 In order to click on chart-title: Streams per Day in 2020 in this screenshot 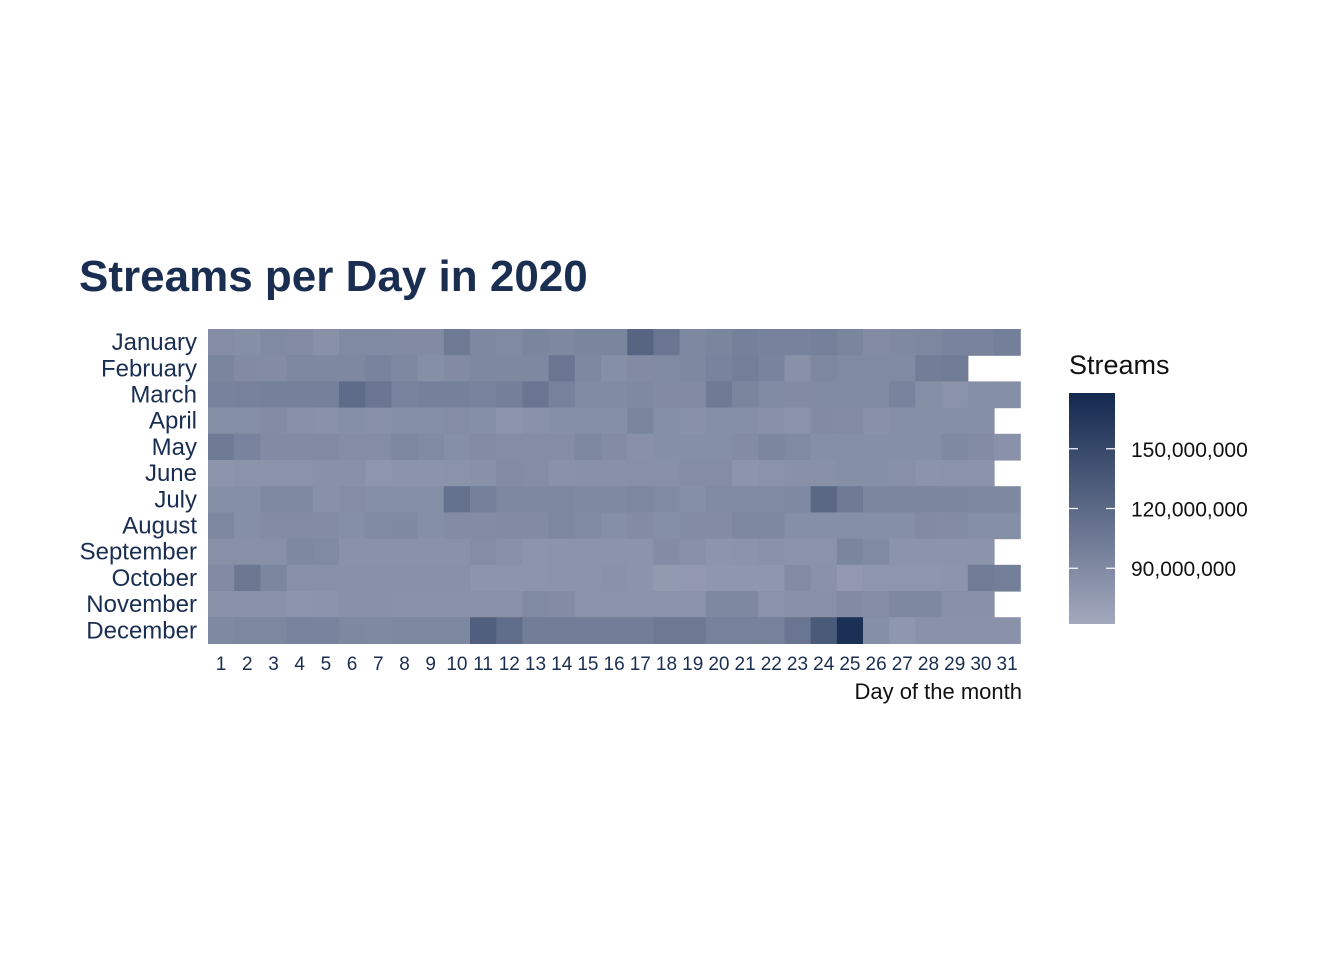, I will do `click(333, 276)`.